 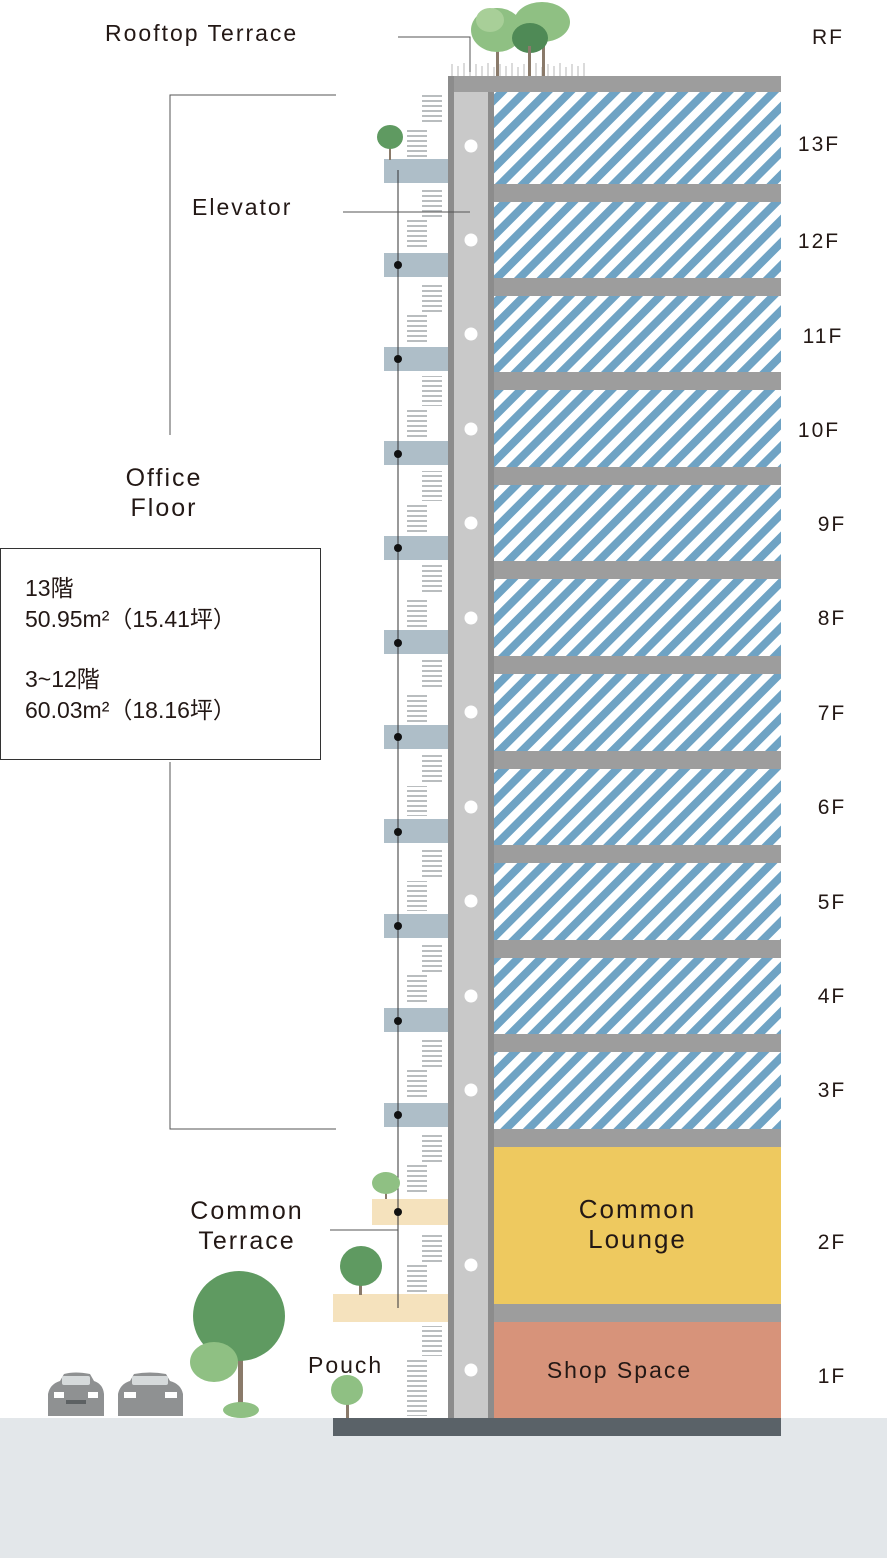 I want to click on office-10f, so click(x=637, y=428).